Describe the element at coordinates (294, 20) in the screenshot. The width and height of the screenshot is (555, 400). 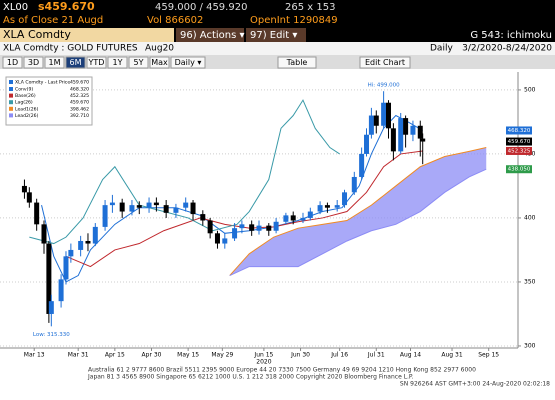
I see `open-interest: OpenInt 1290849` at that location.